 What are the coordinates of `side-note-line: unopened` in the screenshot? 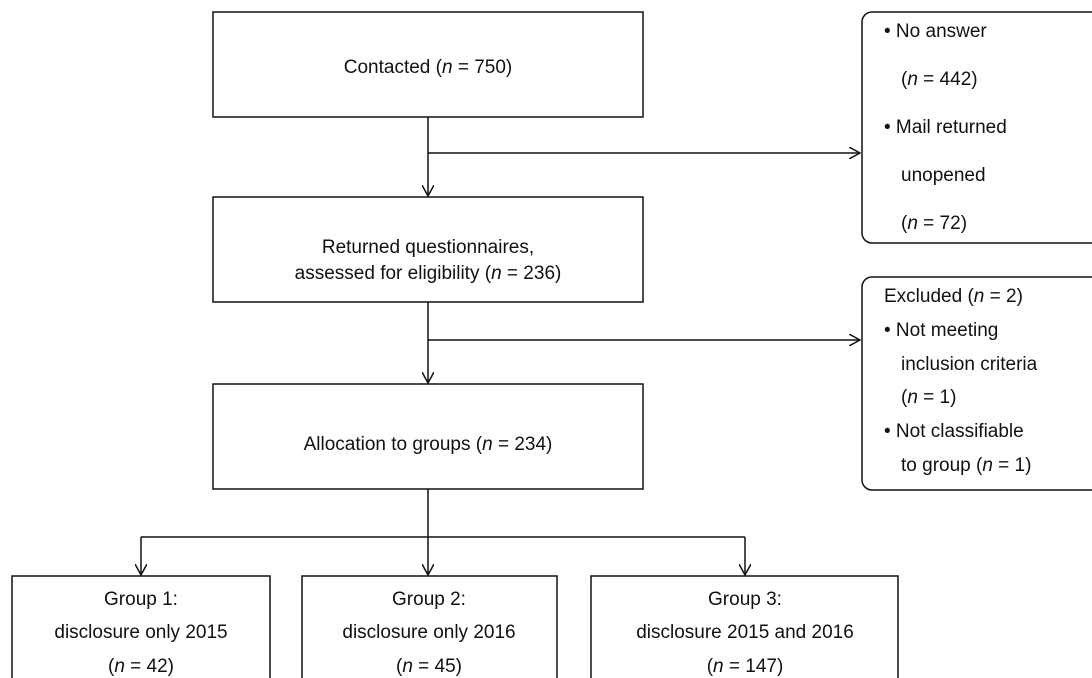 It's located at (943, 175).